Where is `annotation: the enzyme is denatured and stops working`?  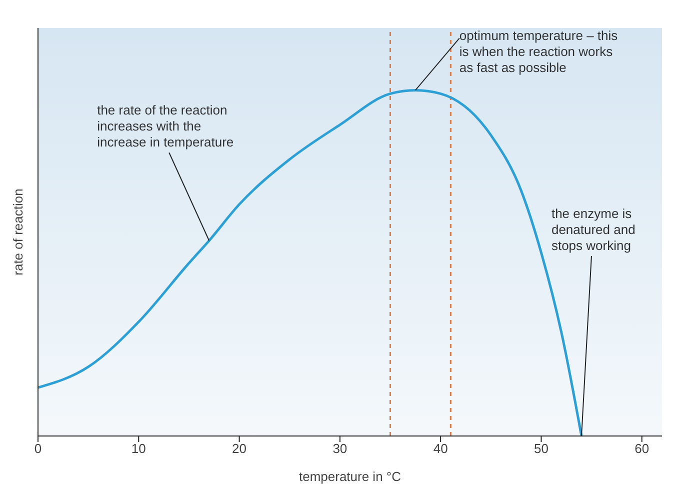 annotation: the enzyme is denatured and stops working is located at coordinates (593, 229).